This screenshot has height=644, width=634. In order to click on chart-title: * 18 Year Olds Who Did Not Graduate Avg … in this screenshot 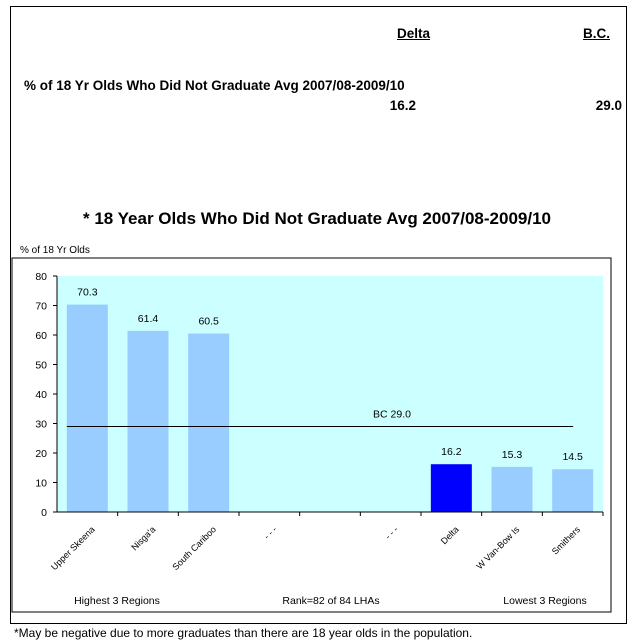, I will do `click(316, 218)`.